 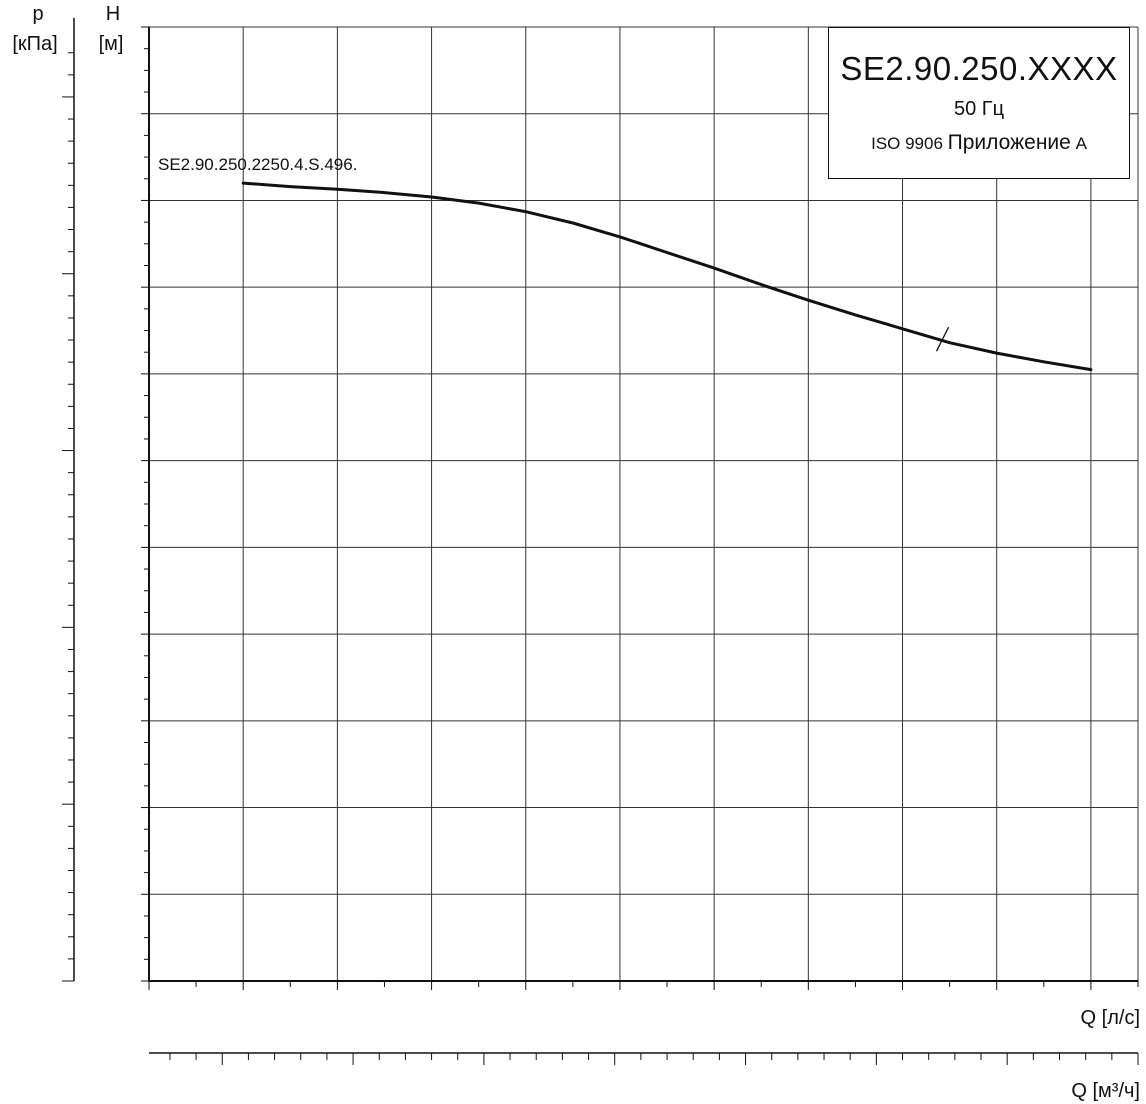 What do you see at coordinates (37, 14) in the screenshot?
I see `p-axis-symbol: p` at bounding box center [37, 14].